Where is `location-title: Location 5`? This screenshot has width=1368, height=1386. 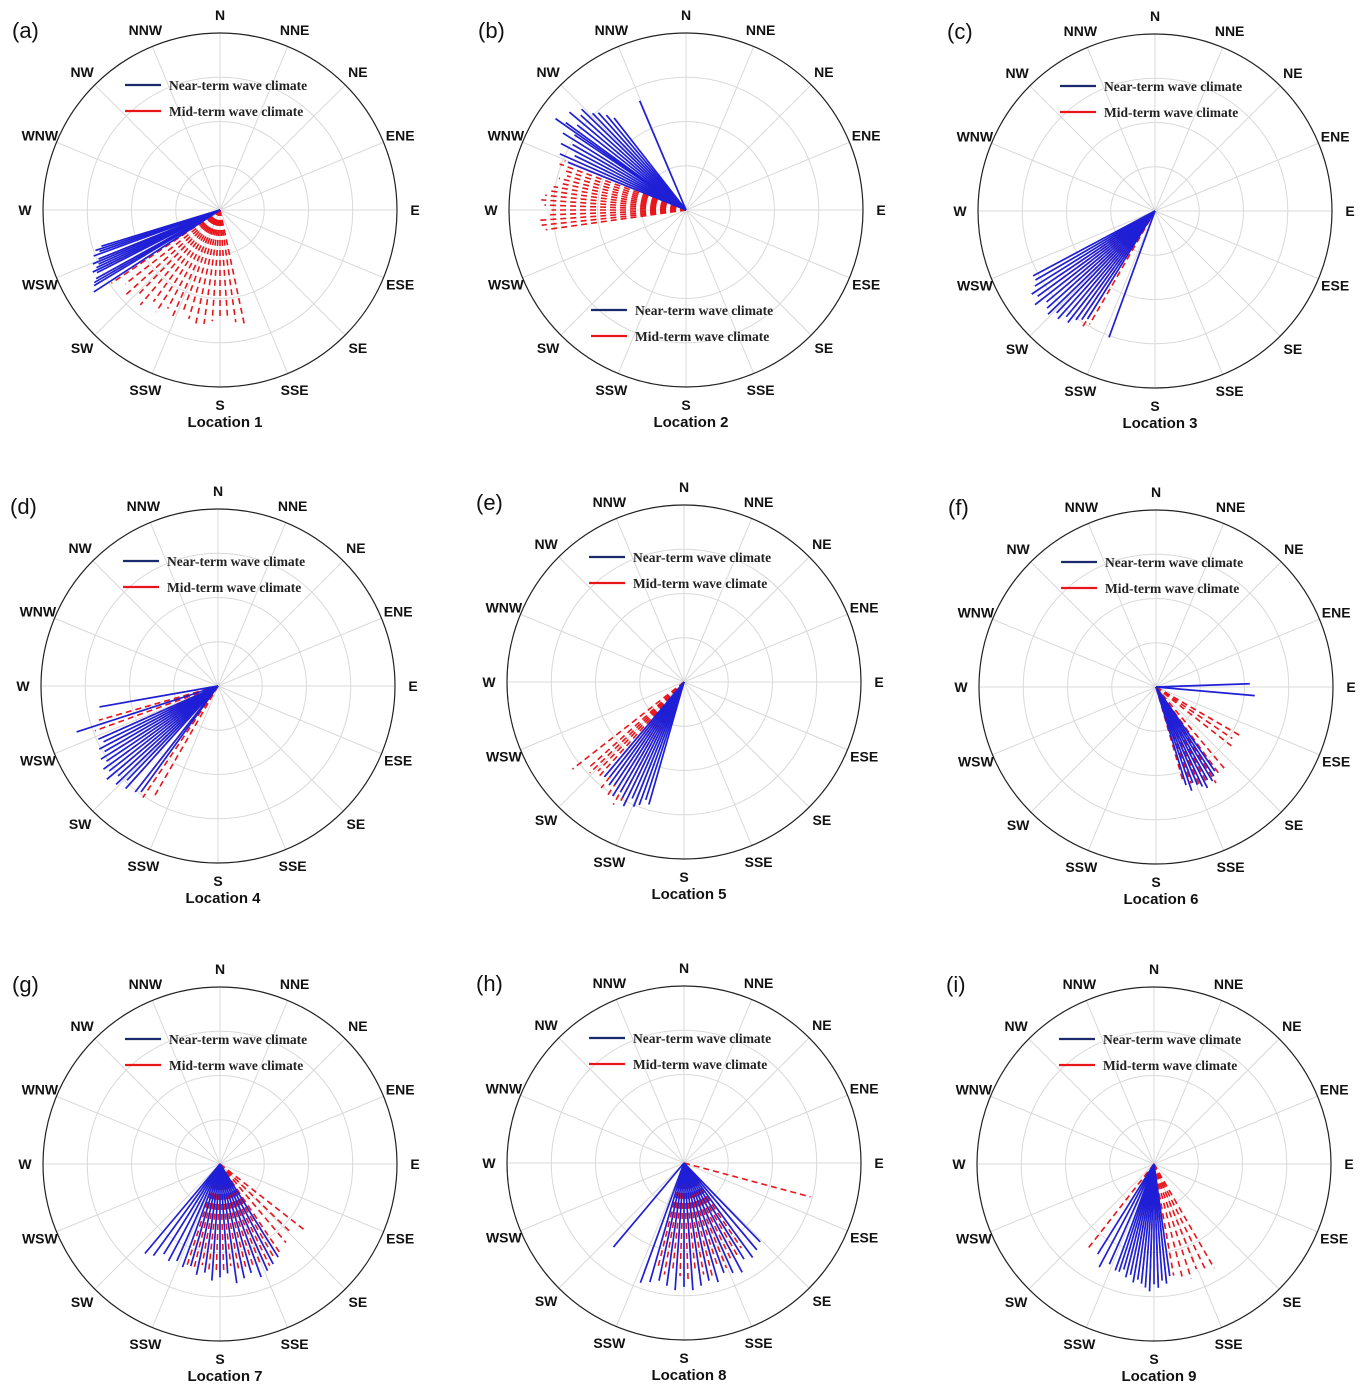 location-title: Location 5 is located at coordinates (688, 894).